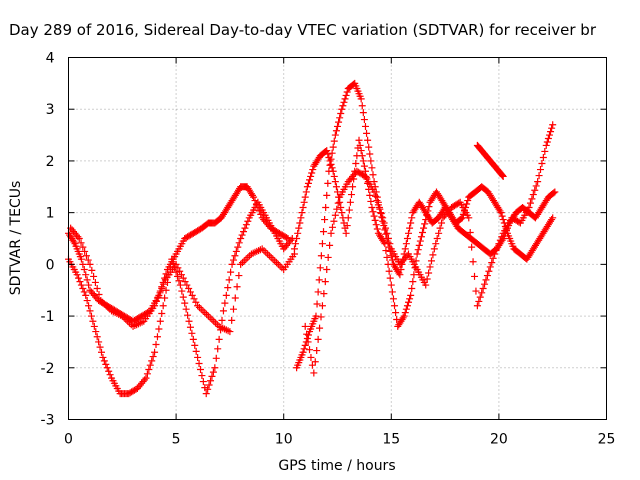 Image resolution: width=640 pixels, height=480 pixels. Describe the element at coordinates (50, 59) in the screenshot. I see `y-tick-label: 4` at that location.